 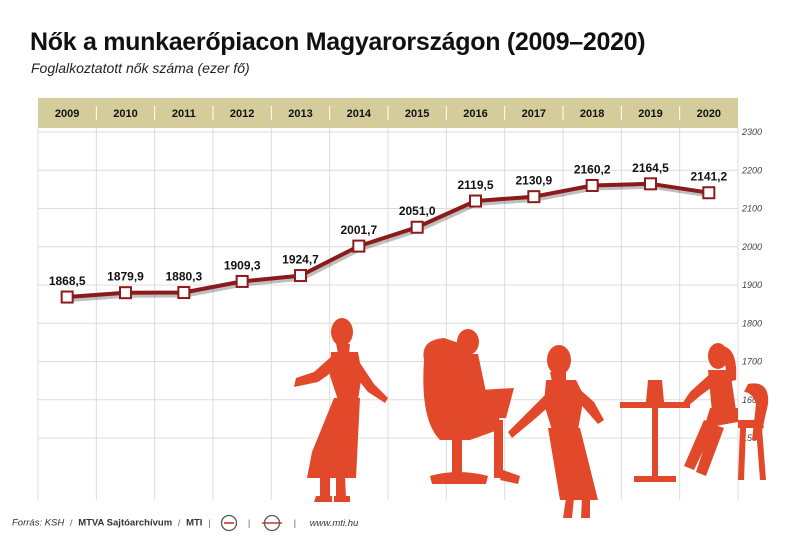 What do you see at coordinates (751, 132) in the screenshot?
I see `y-tick-label: 2300` at bounding box center [751, 132].